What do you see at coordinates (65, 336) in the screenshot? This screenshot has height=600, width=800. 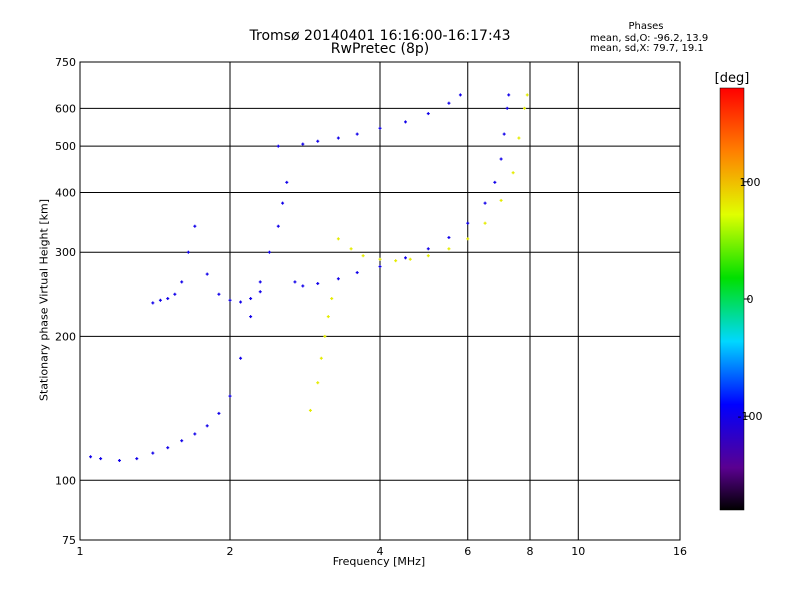 I see `y-tick-label: 200` at bounding box center [65, 336].